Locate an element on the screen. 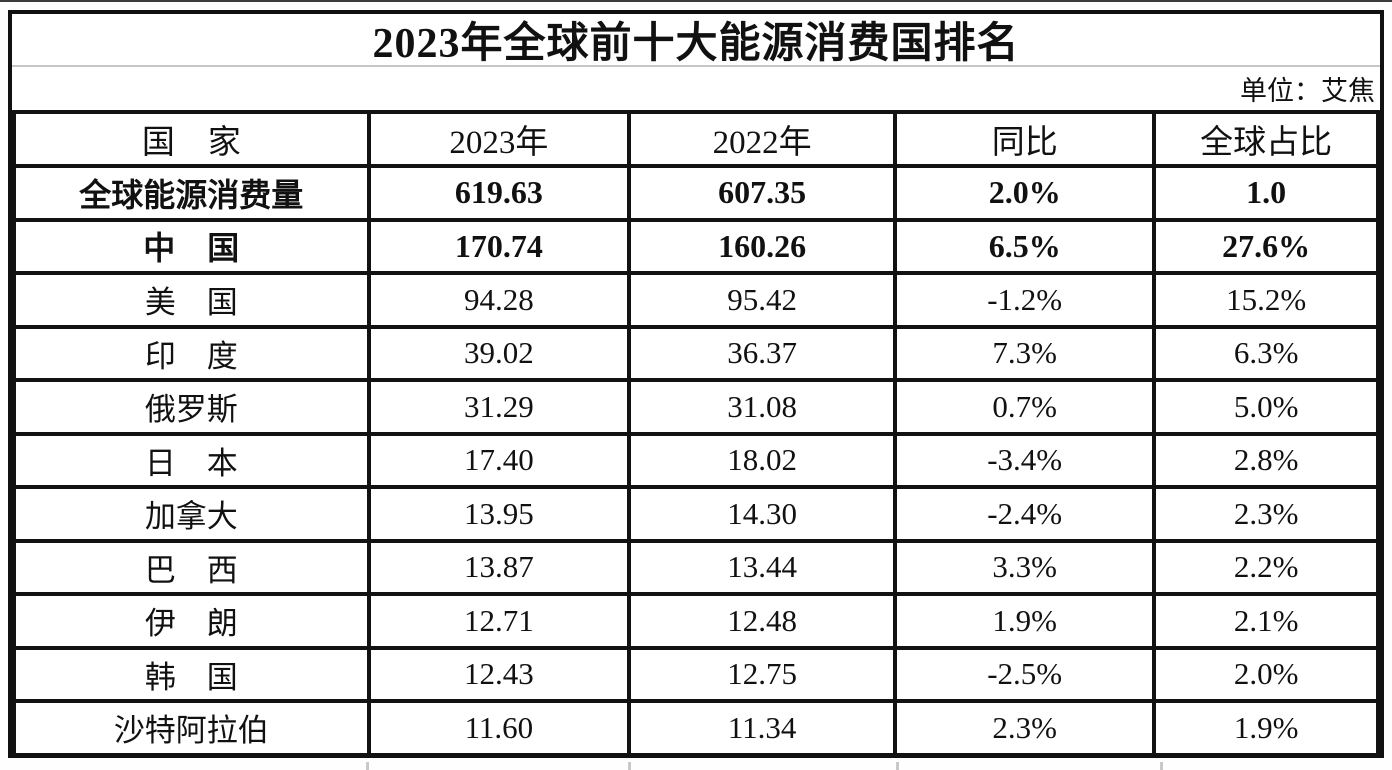  cell-2023-value: 39.02 is located at coordinates (499, 353).